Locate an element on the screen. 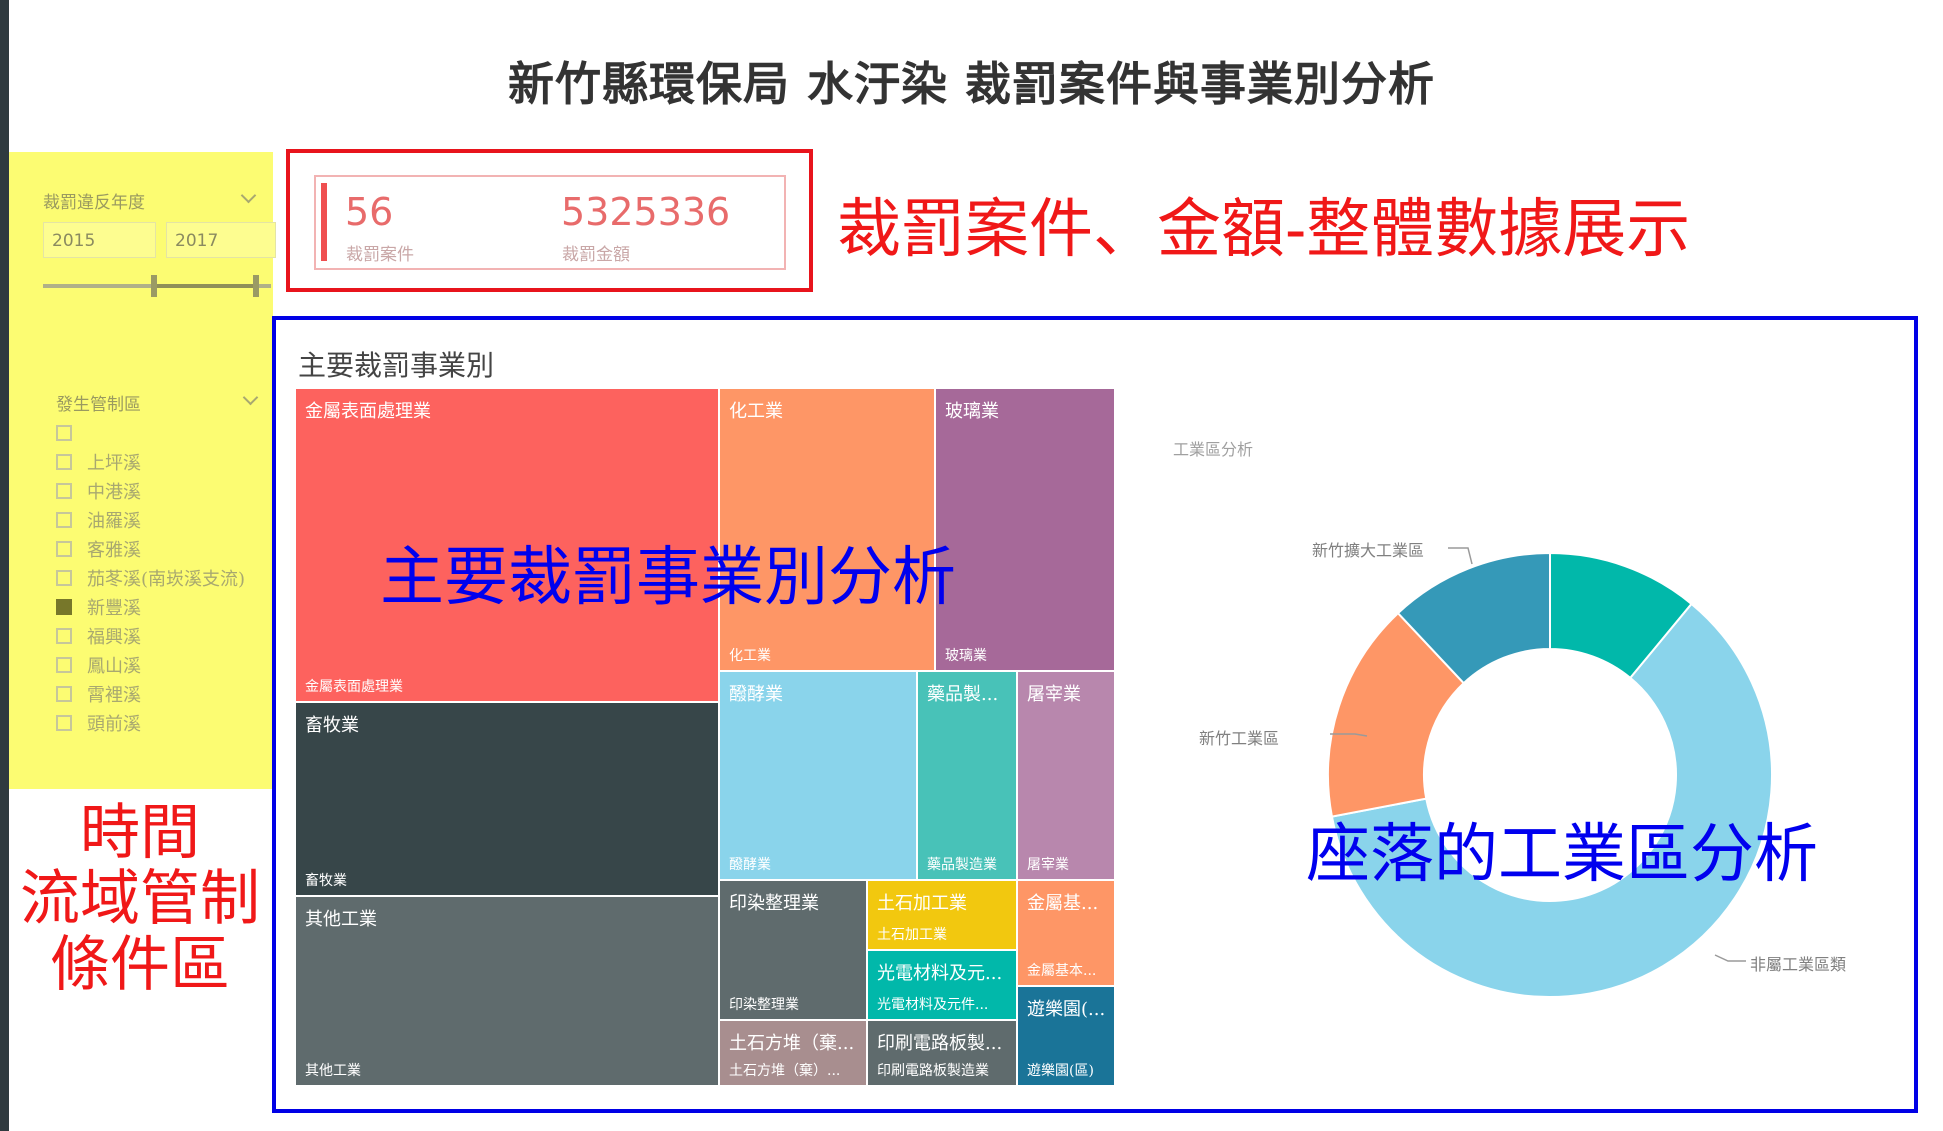 This screenshot has height=1131, width=1943. kpi-accent-bar is located at coordinates (324, 222).